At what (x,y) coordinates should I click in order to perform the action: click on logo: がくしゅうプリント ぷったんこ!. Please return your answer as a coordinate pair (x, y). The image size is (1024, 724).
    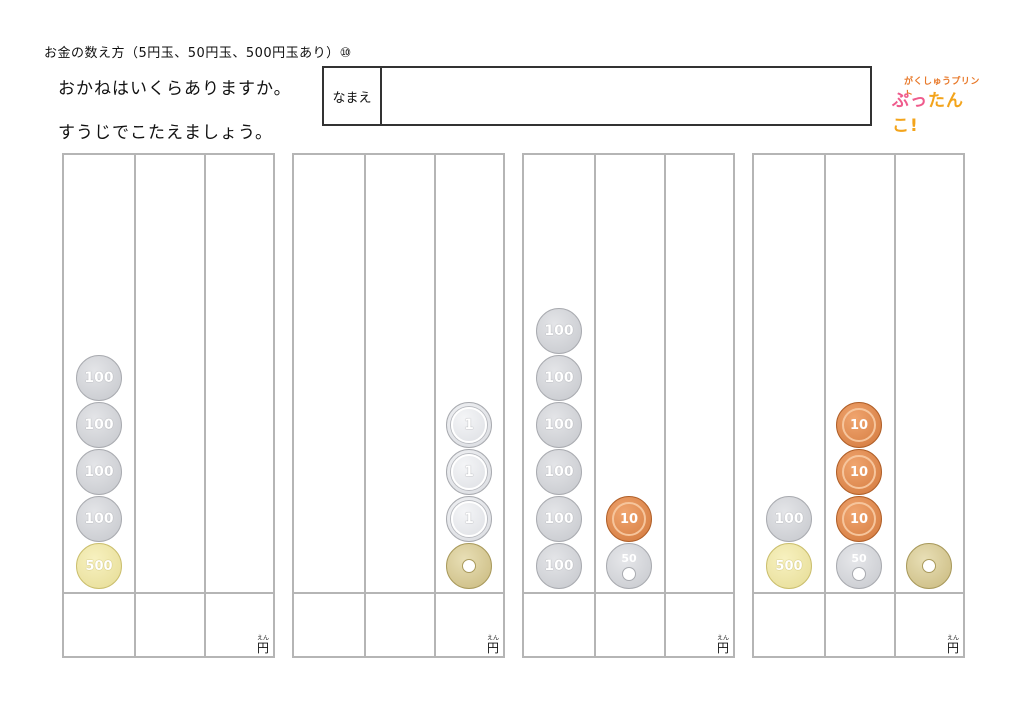
    Looking at the image, I should click on (936, 105).